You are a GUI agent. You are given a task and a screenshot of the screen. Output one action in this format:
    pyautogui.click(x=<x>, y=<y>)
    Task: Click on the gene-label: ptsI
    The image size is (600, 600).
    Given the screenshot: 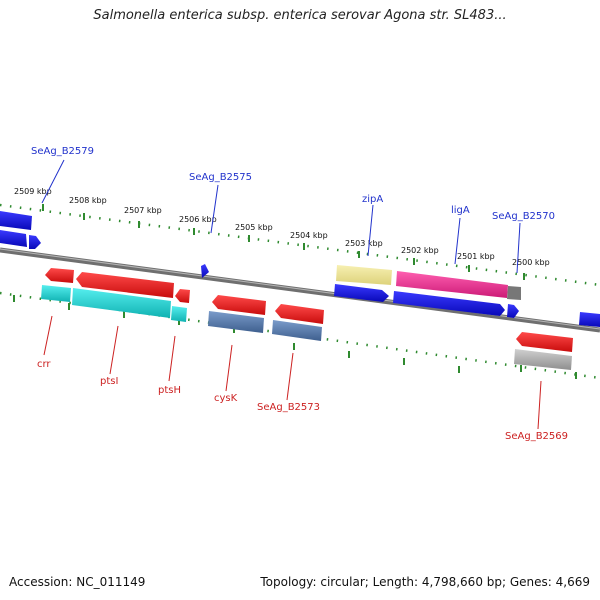 What is the action you would take?
    pyautogui.click(x=109, y=381)
    